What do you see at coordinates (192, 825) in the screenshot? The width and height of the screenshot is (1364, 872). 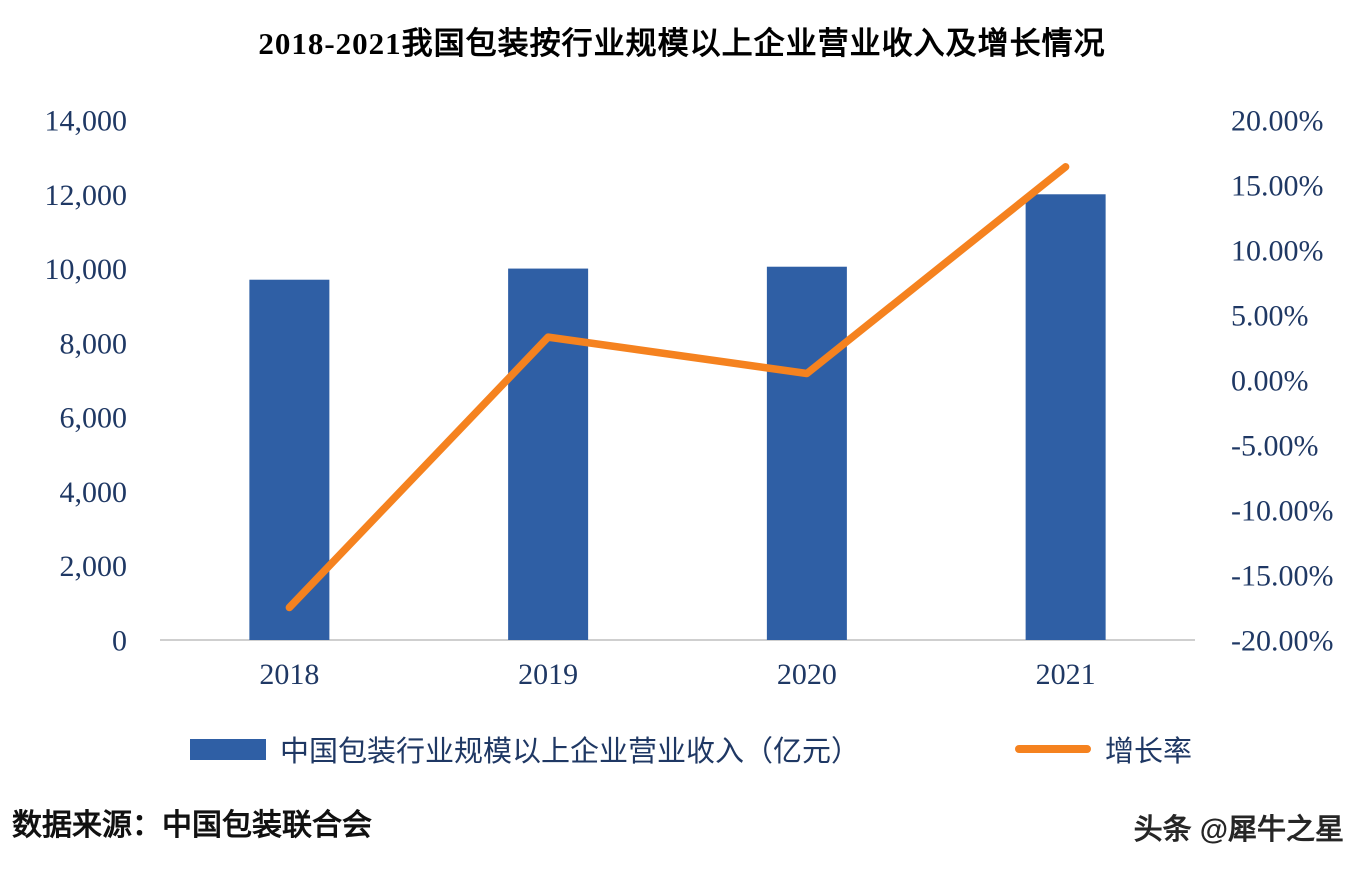 I see `data-source: 数据来源：中国包装联合会` at bounding box center [192, 825].